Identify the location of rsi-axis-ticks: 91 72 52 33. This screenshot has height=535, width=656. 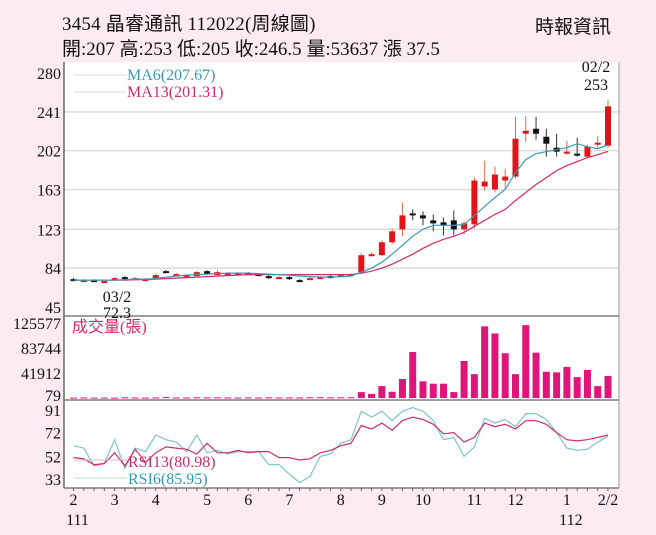
(53, 446).